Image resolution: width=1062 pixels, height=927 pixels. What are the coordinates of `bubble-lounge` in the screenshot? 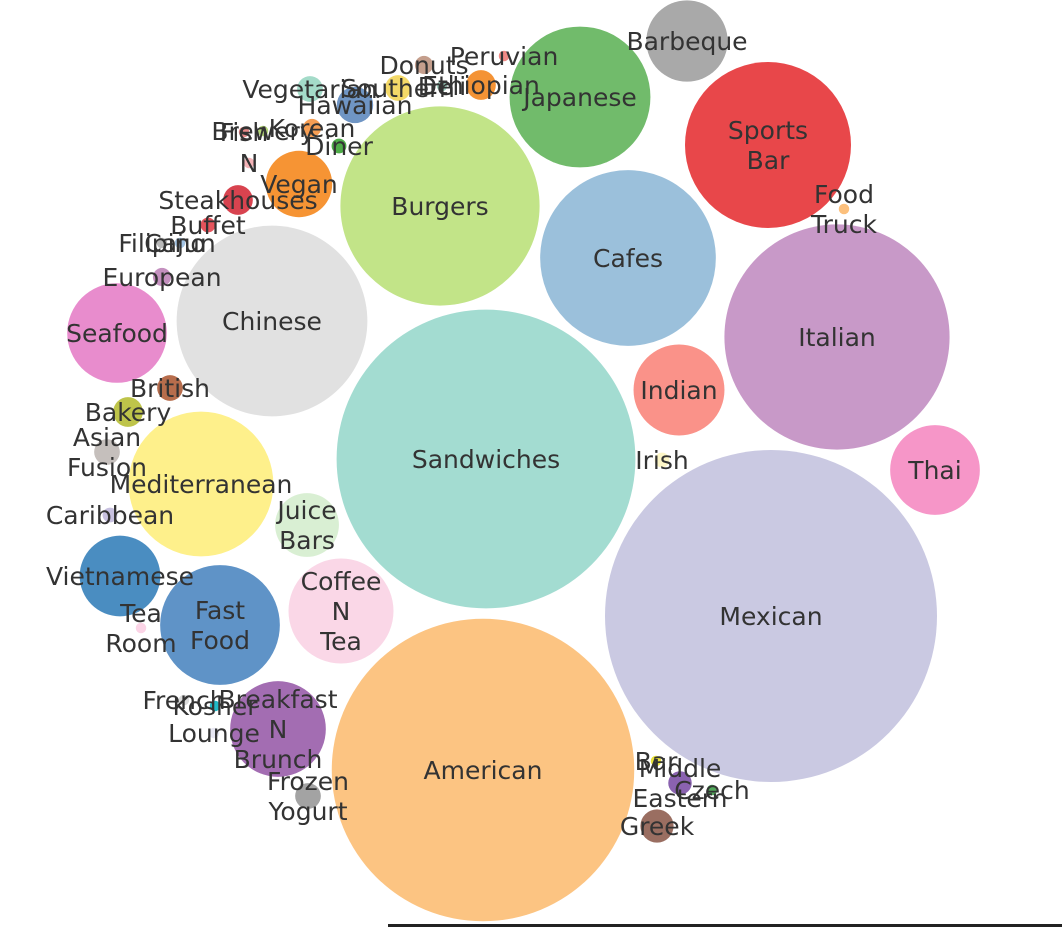 It's located at (214, 733).